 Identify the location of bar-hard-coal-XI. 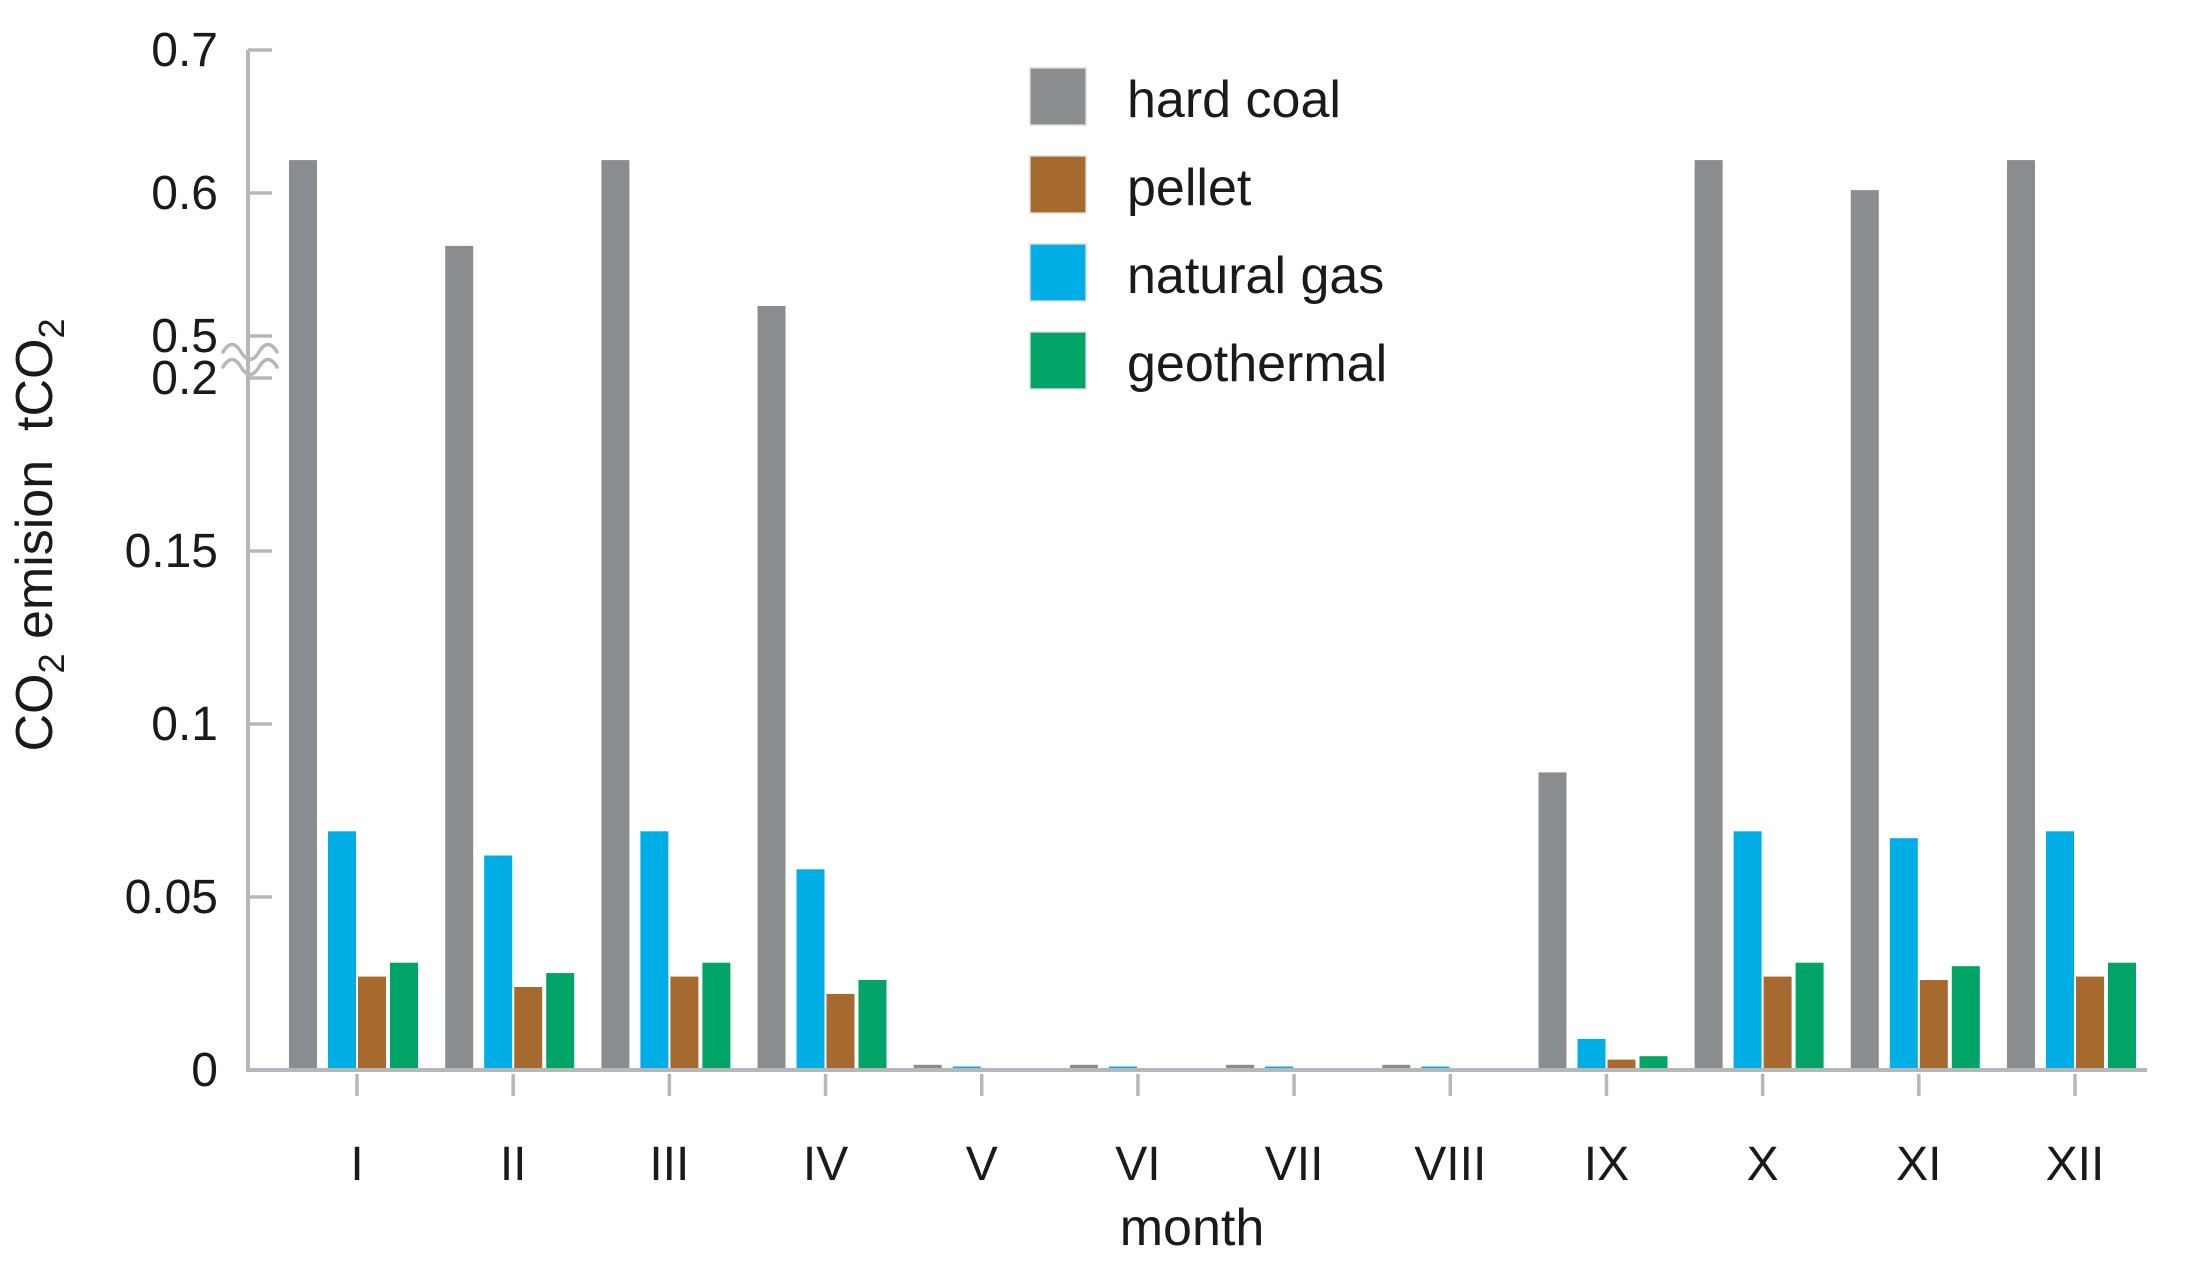
(1864, 631).